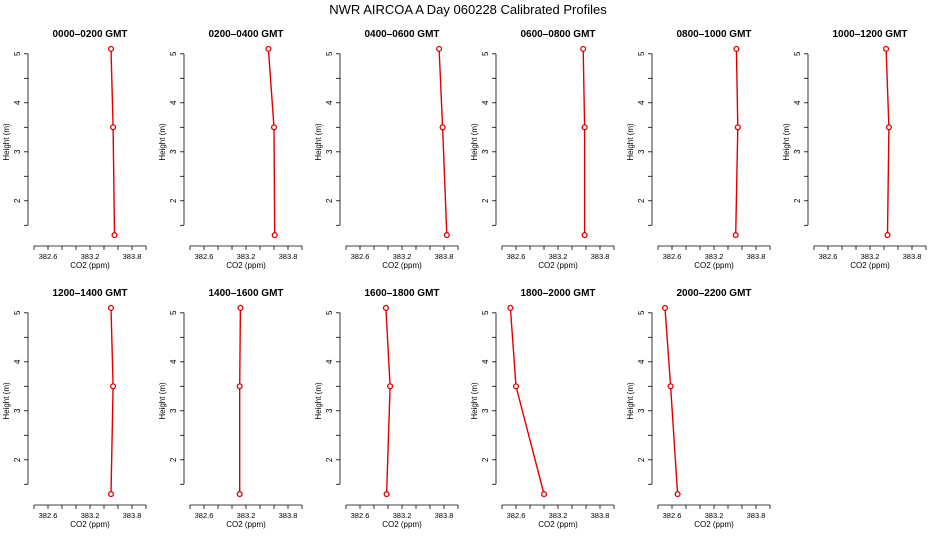 This screenshot has height=540, width=936. I want to click on panel-title: 1000–1200 GMT, so click(869, 34).